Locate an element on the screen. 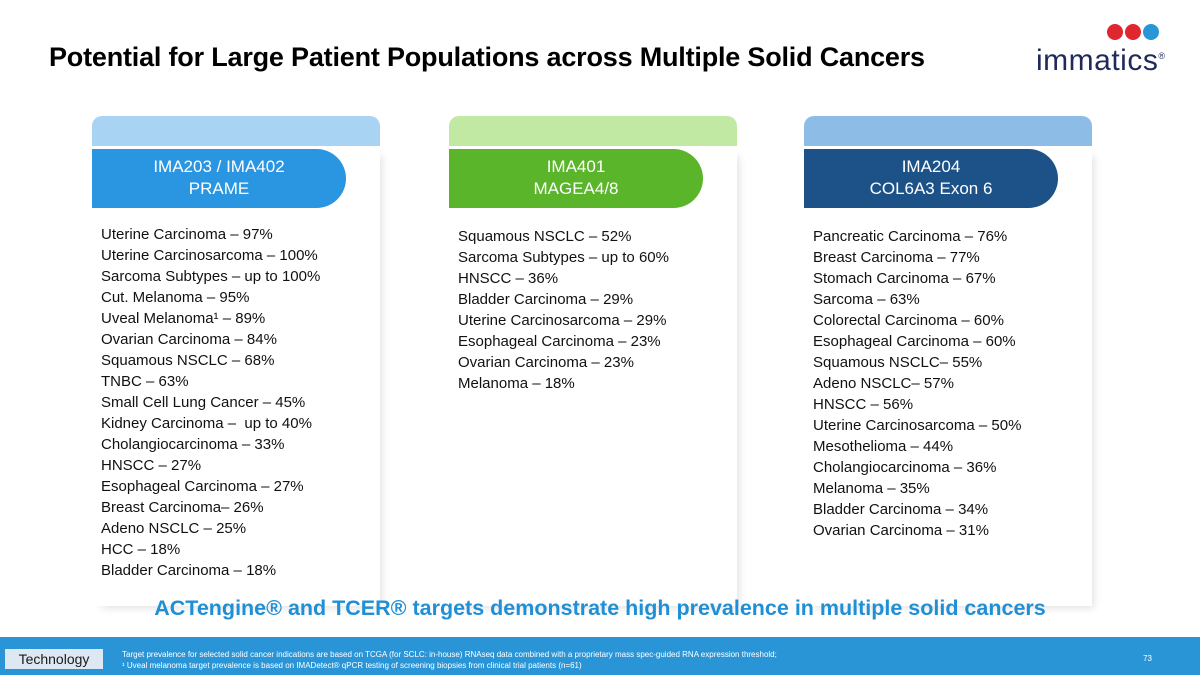 The height and width of the screenshot is (675, 1200). list-item: Sarcoma Subtypes – up to 60% is located at coordinates (563, 257).